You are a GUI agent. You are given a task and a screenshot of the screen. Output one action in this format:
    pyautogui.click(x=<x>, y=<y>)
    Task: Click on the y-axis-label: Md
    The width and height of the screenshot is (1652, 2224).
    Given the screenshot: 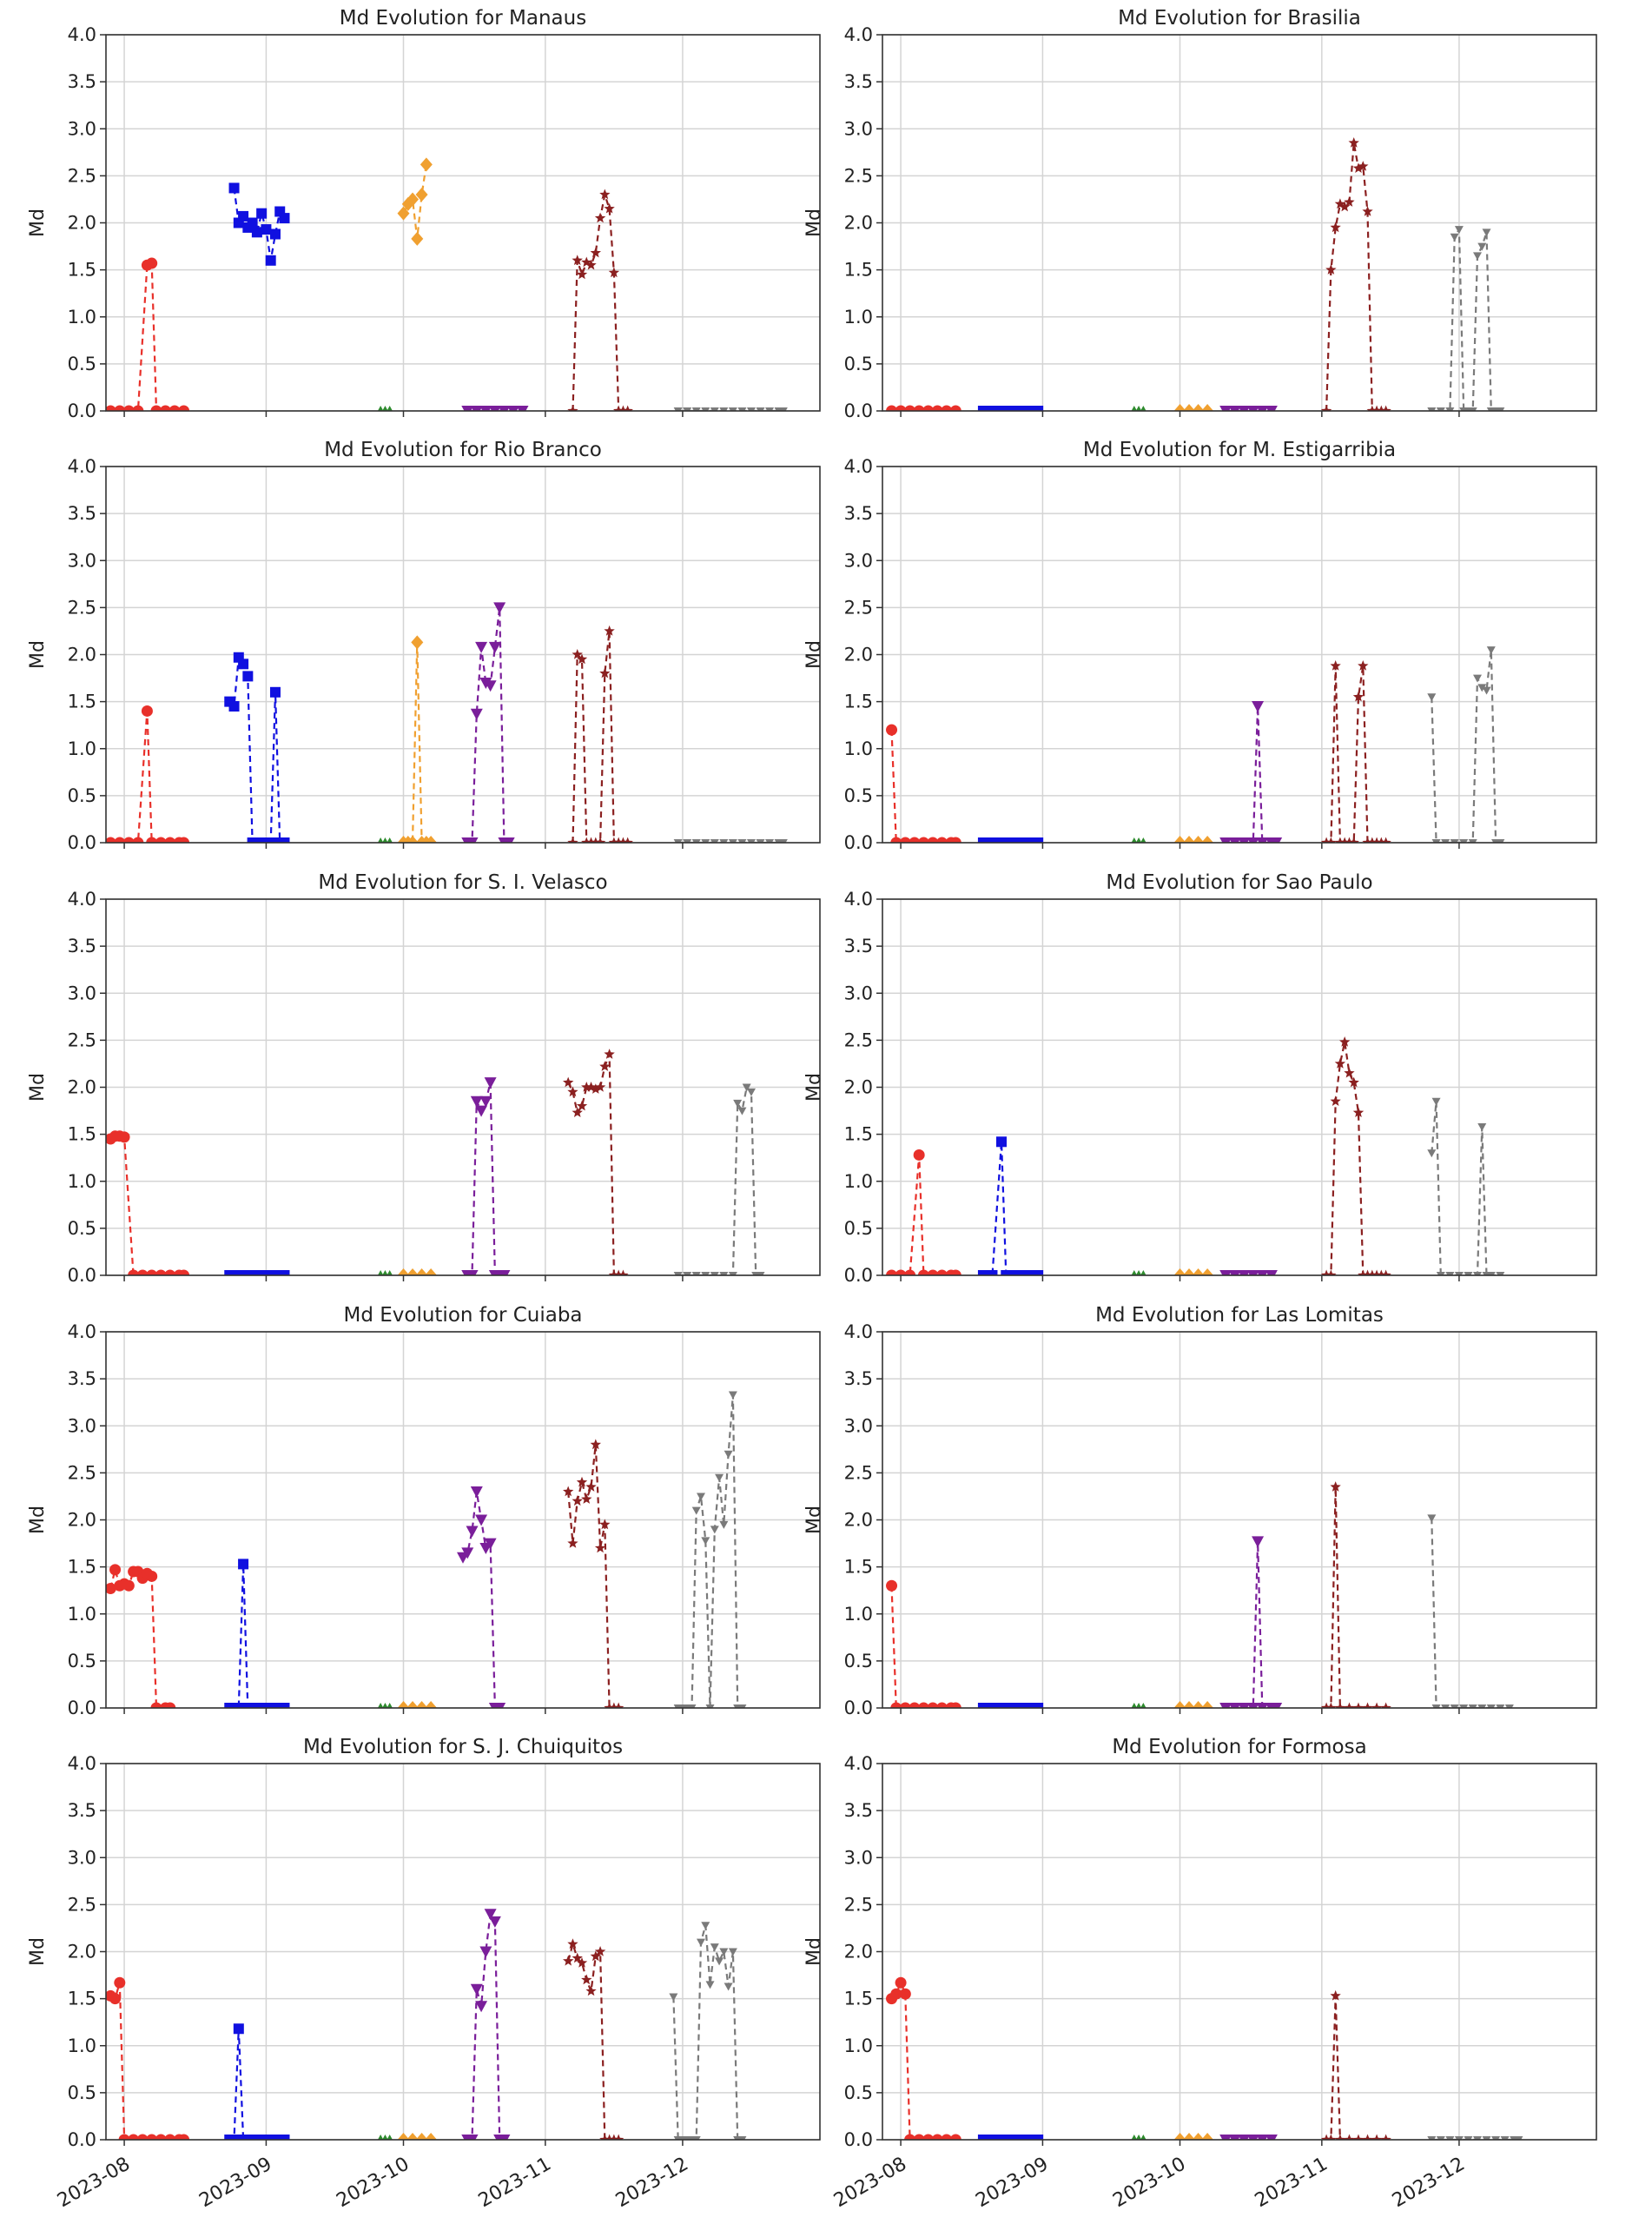 What is the action you would take?
    pyautogui.click(x=814, y=1520)
    